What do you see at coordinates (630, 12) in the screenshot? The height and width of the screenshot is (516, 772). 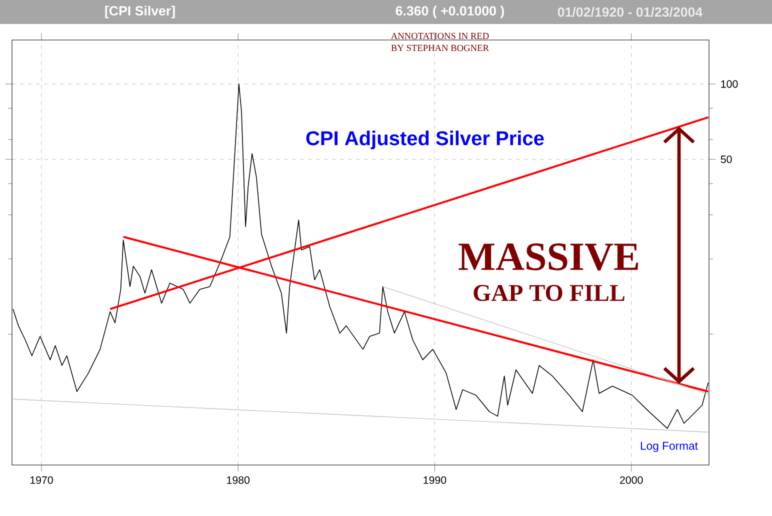 I see `text: 01/02/1920 - 01/23/2004` at bounding box center [630, 12].